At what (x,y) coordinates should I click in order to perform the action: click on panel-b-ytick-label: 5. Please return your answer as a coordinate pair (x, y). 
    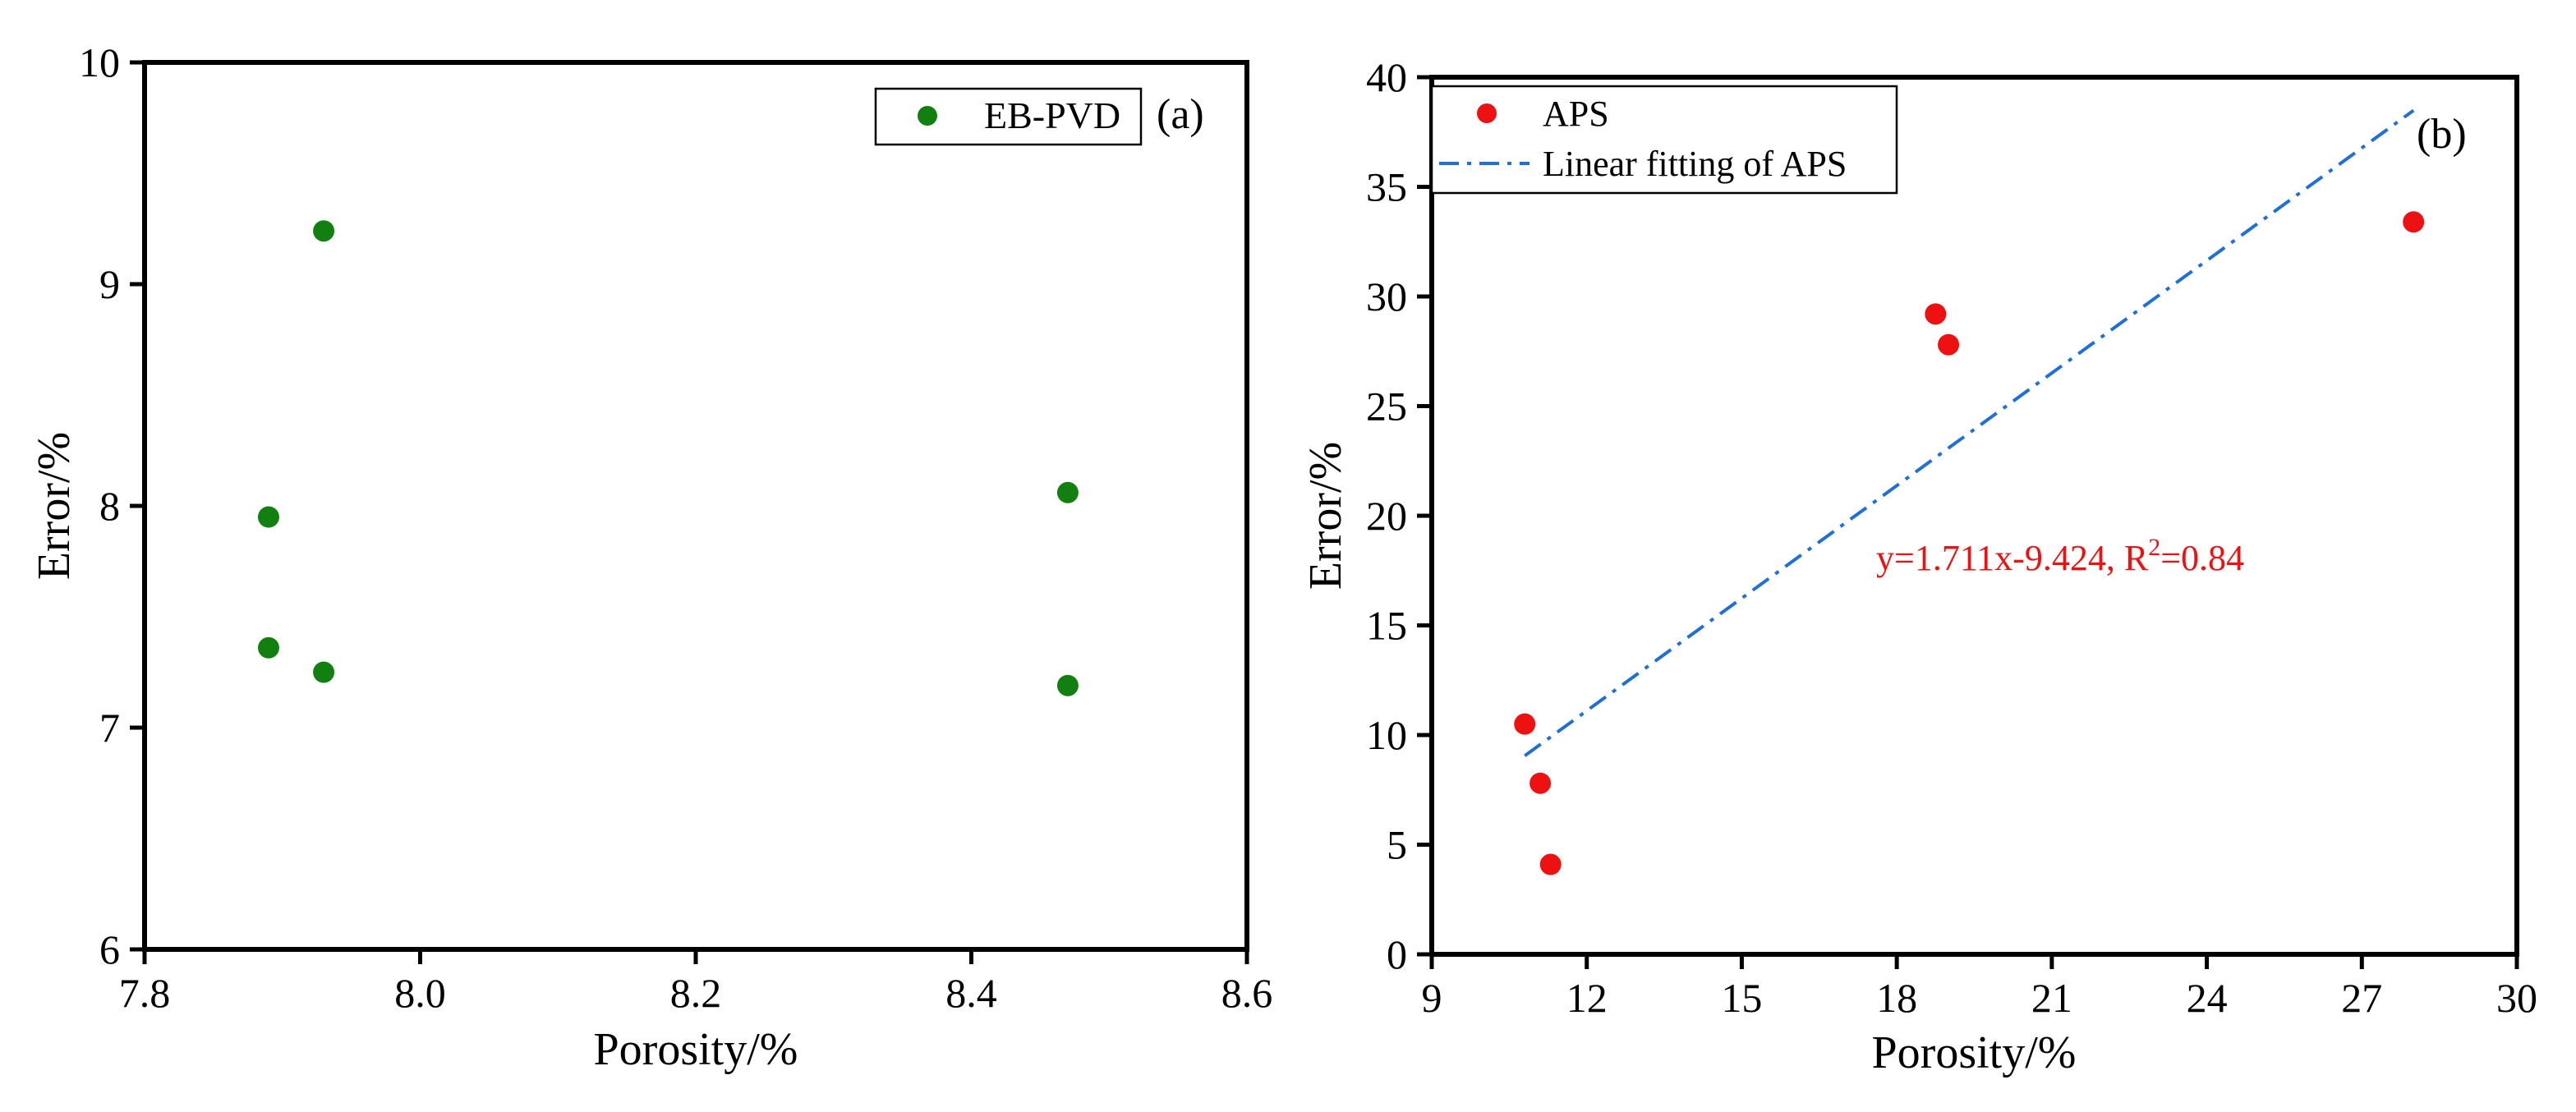
    Looking at the image, I should click on (1397, 845).